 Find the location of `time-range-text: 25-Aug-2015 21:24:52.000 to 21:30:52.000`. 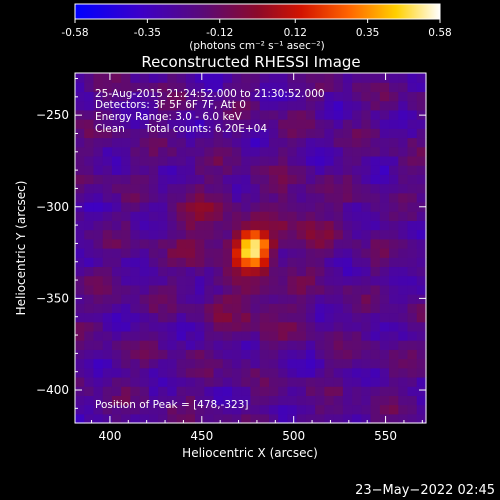

time-range-text: 25-Aug-2015 21:24:52.000 to 21:30:52.000 is located at coordinates (210, 94).